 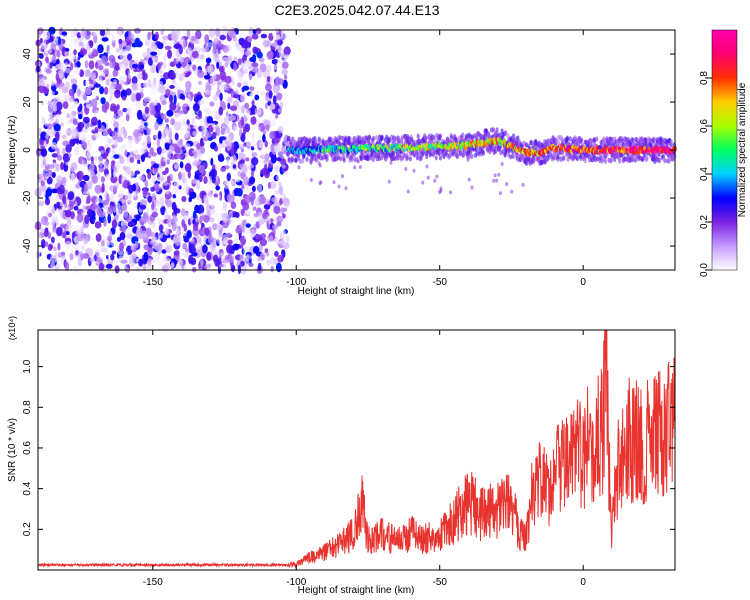 I want to click on snr-y-tick-label: 0.6, so click(x=27, y=448).